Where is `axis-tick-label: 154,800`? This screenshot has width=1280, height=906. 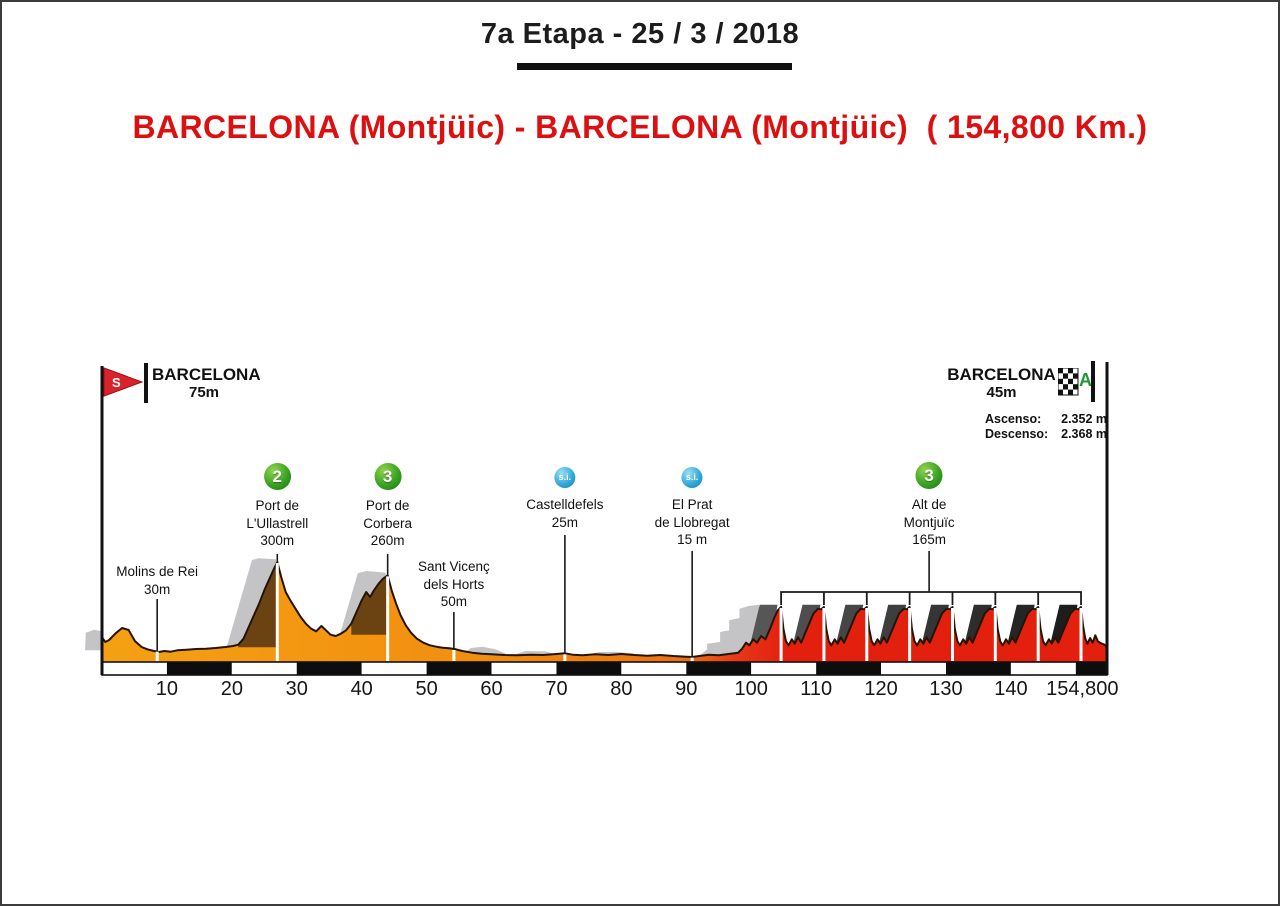 axis-tick-label: 154,800 is located at coordinates (1082, 689).